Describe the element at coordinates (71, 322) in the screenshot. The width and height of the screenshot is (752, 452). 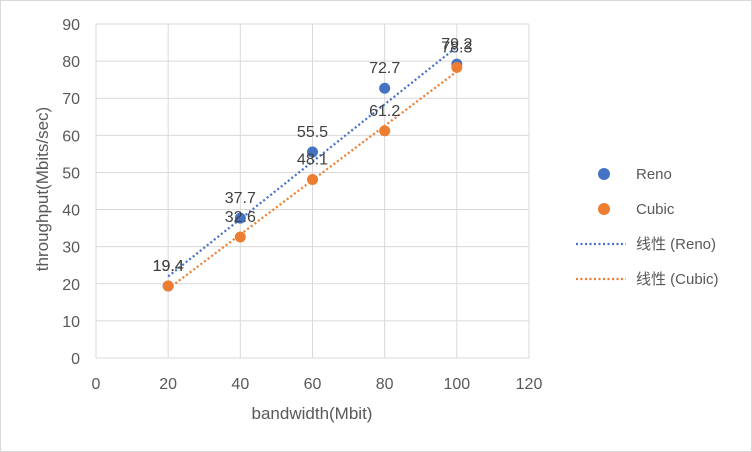
I see `y-tick-label: 10` at that location.